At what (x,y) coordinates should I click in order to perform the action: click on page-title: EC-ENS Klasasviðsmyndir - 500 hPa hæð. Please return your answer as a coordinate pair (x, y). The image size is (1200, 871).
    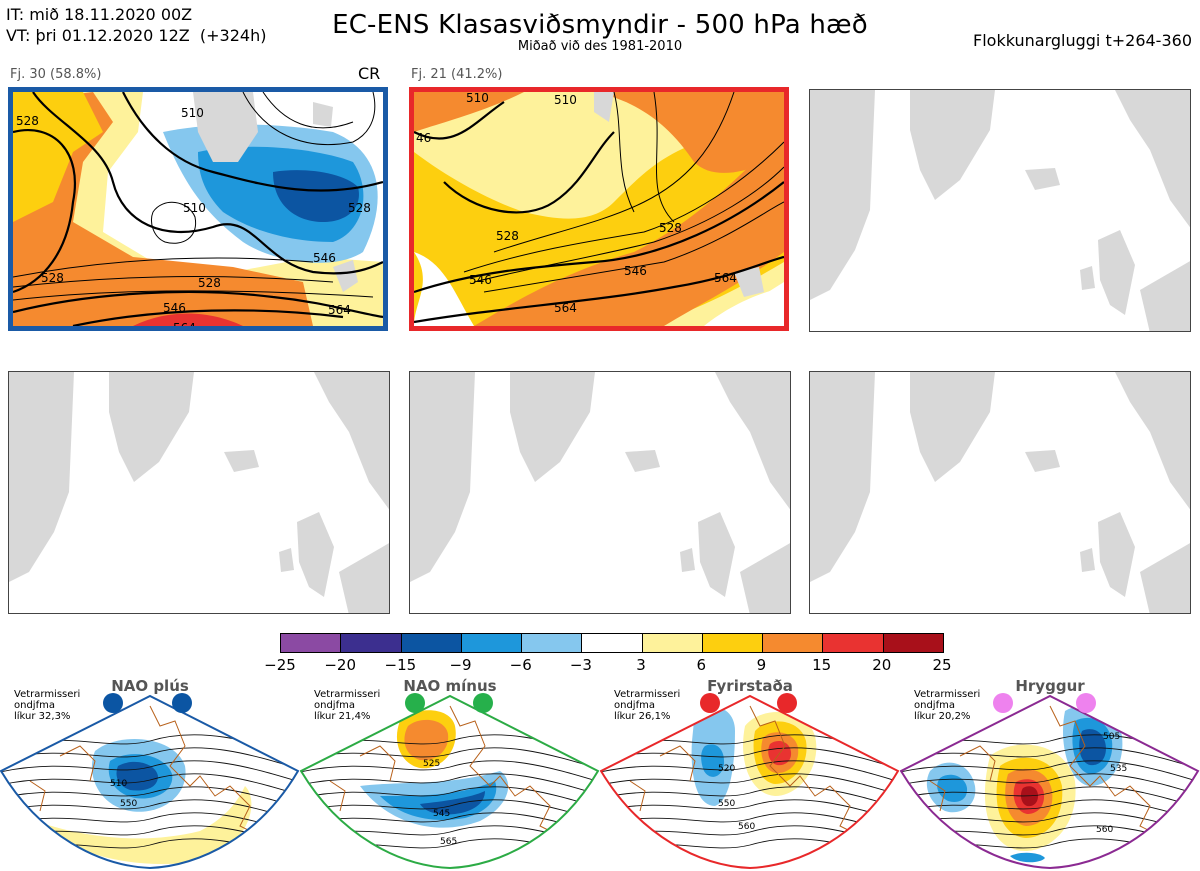
    Looking at the image, I should click on (600, 25).